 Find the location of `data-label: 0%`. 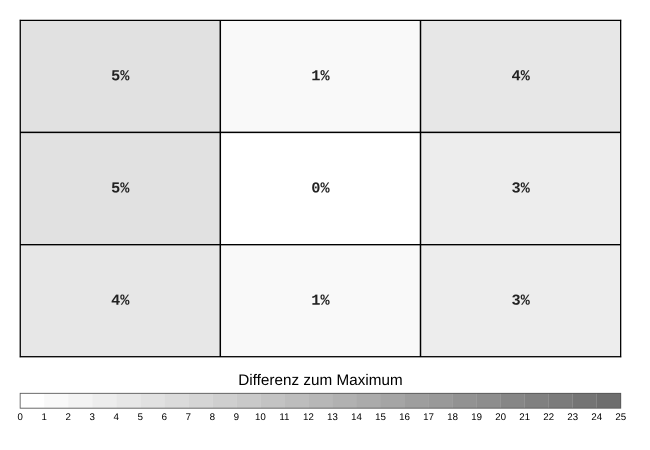

data-label: 0% is located at coordinates (321, 187).